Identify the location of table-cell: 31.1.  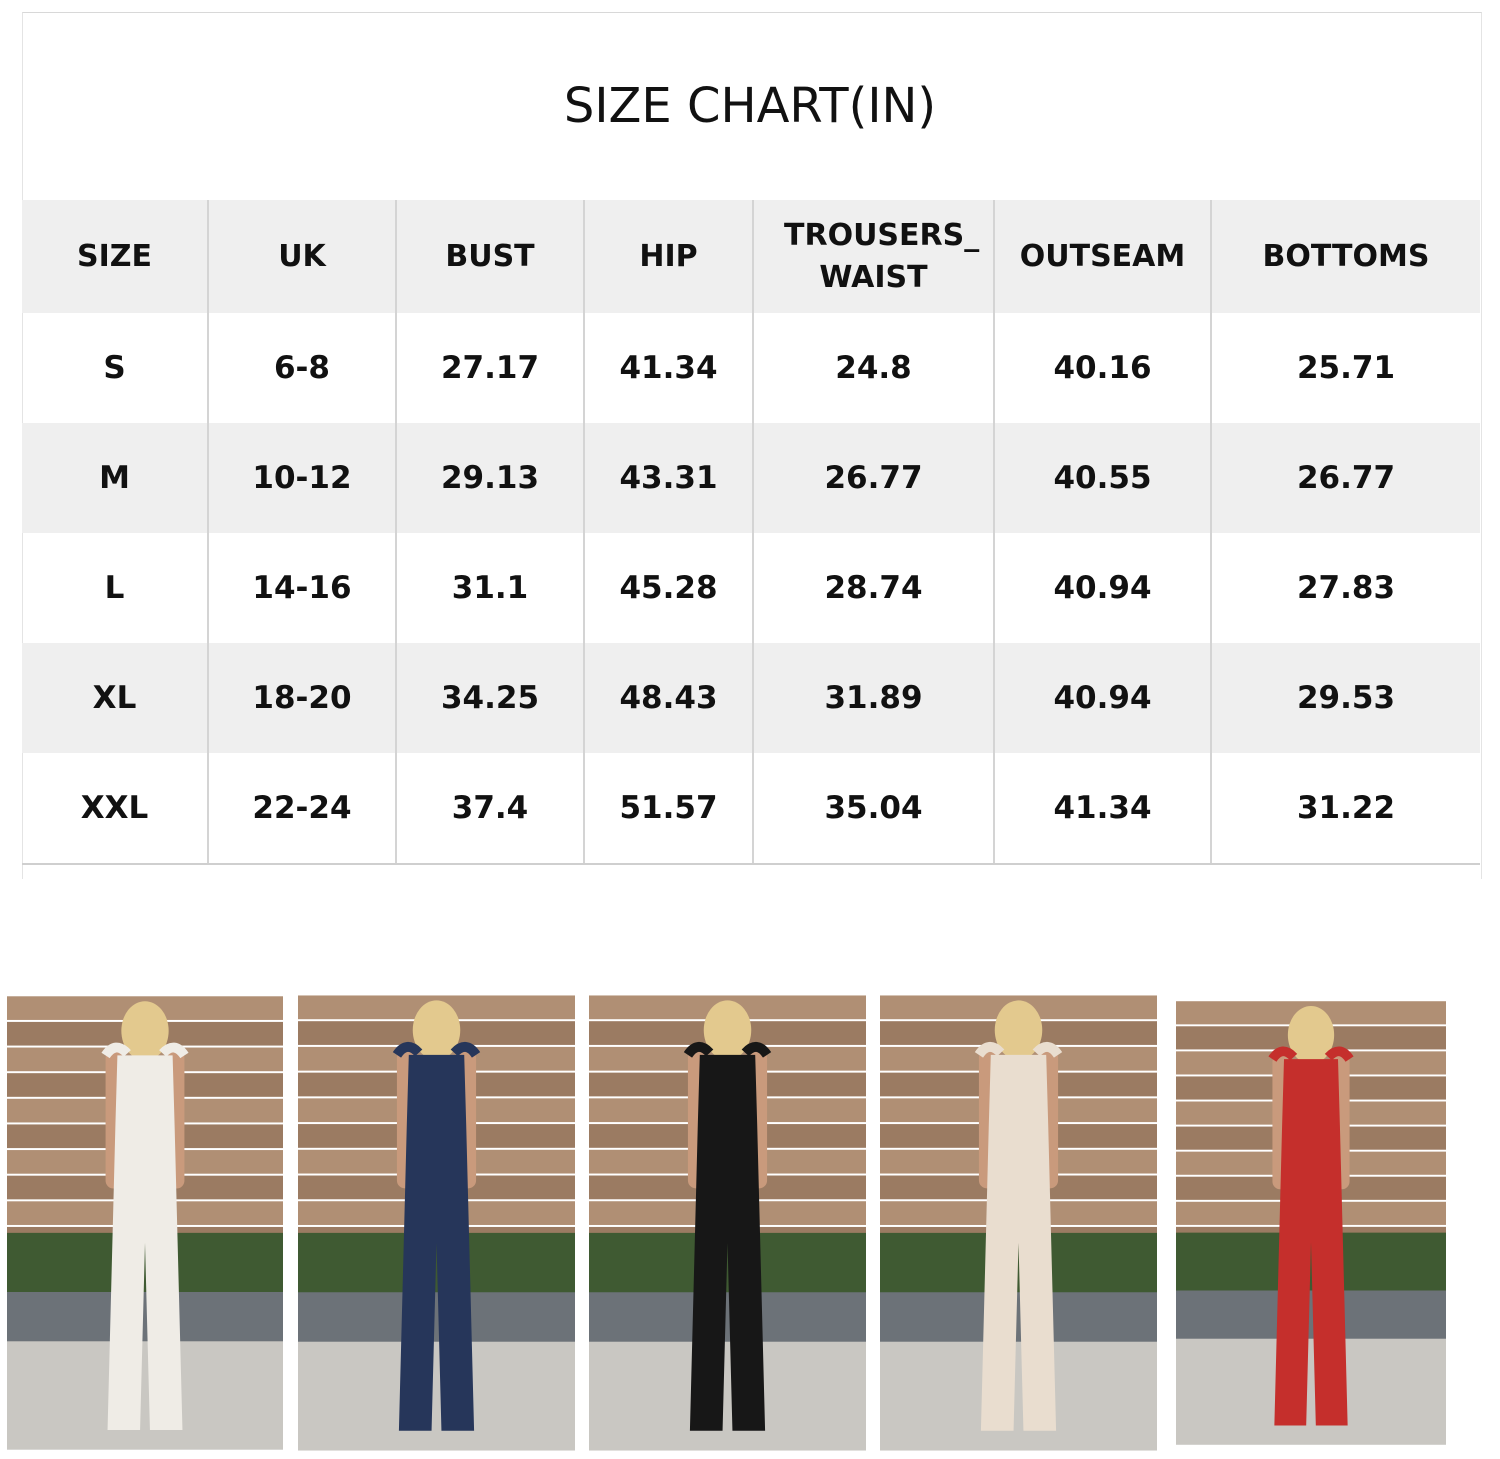
(489, 588).